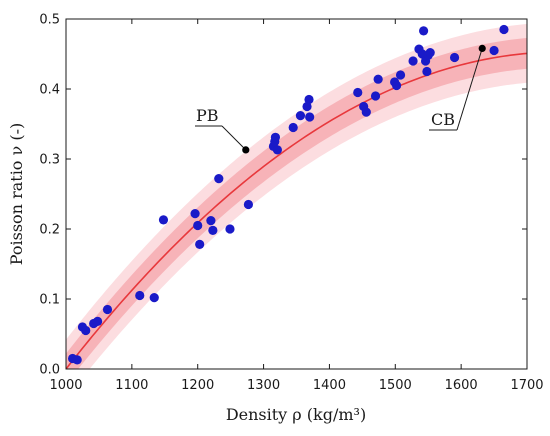 This screenshot has width=550, height=436. What do you see at coordinates (246, 150) in the screenshot?
I see `annotation-pb-point` at bounding box center [246, 150].